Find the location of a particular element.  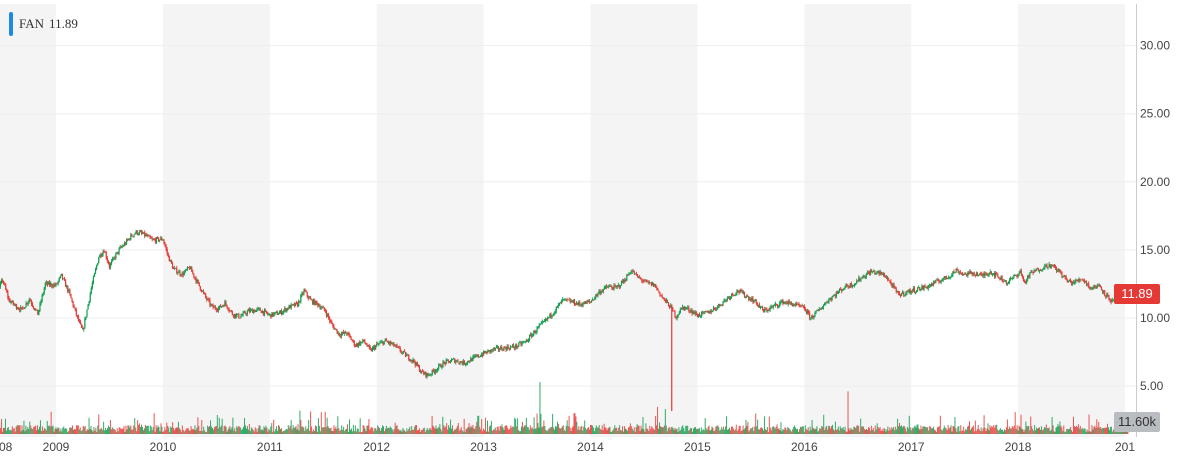

series-legend: FAN 11.89 is located at coordinates (43, 24).